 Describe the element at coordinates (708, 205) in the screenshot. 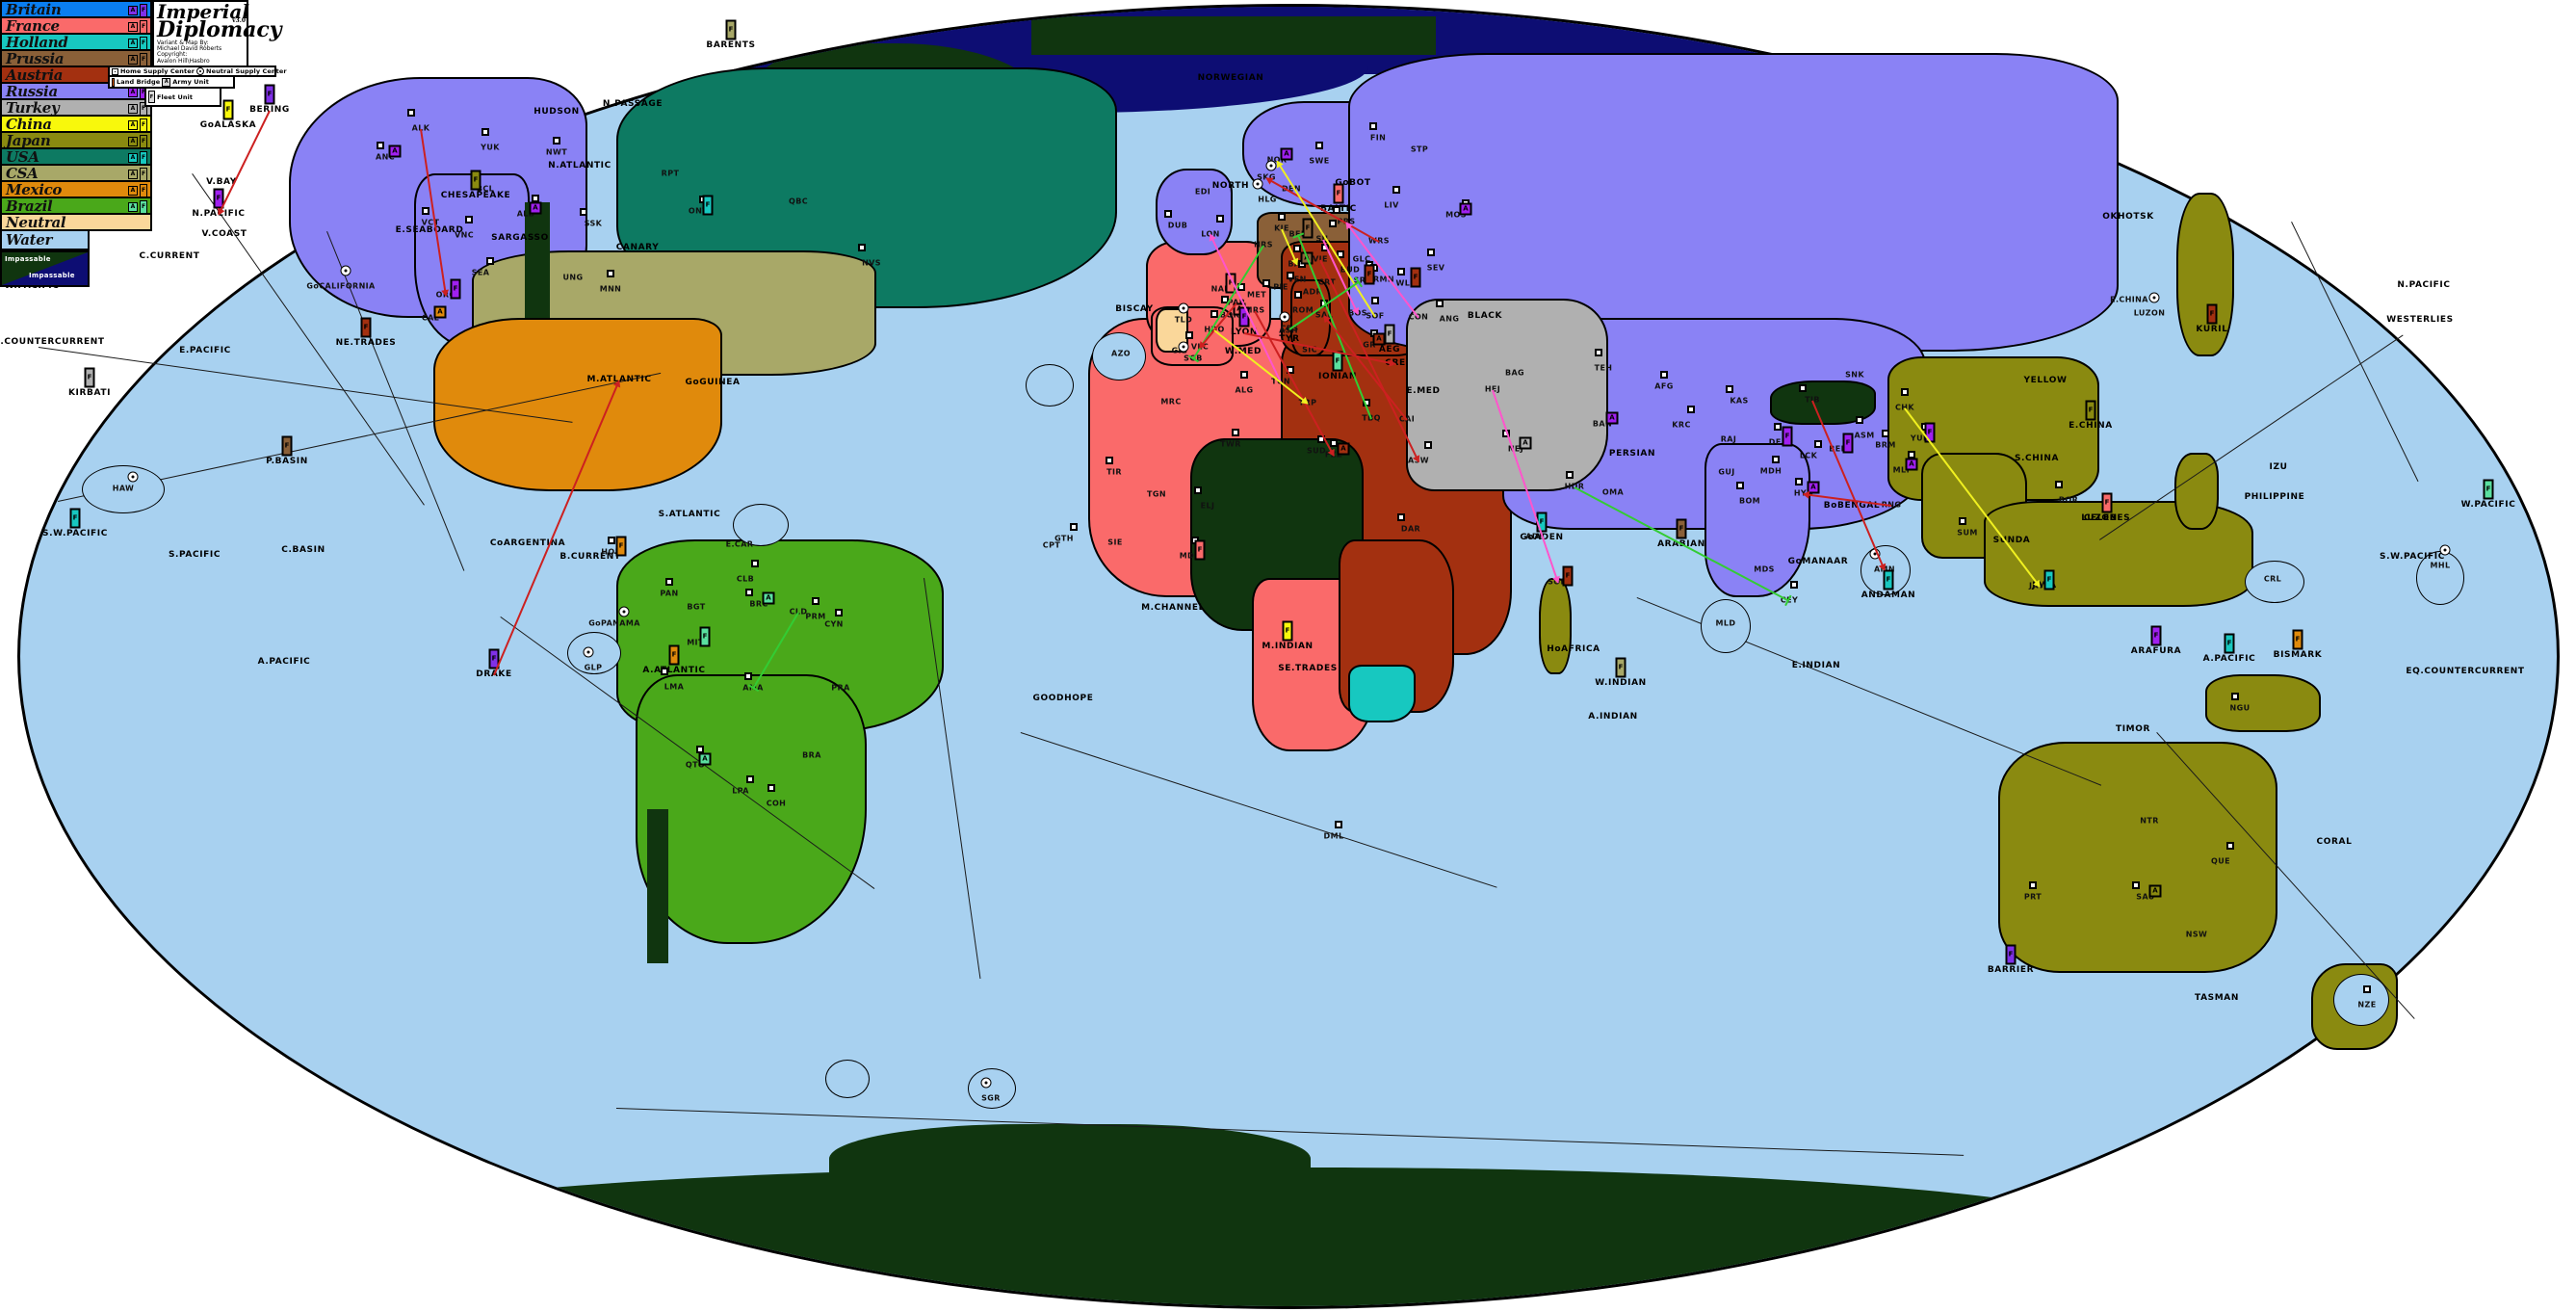

I see `fleet-unit-ont: F` at that location.